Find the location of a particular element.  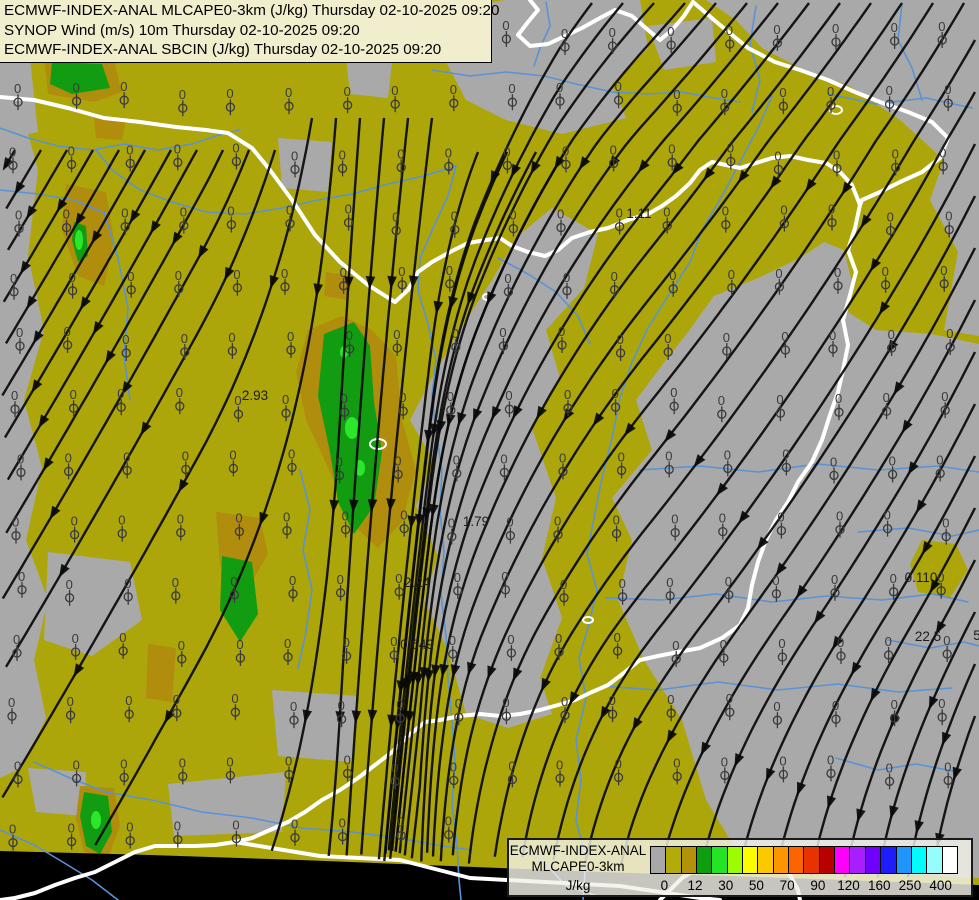

legend-tick-label: 30 is located at coordinates (726, 885).